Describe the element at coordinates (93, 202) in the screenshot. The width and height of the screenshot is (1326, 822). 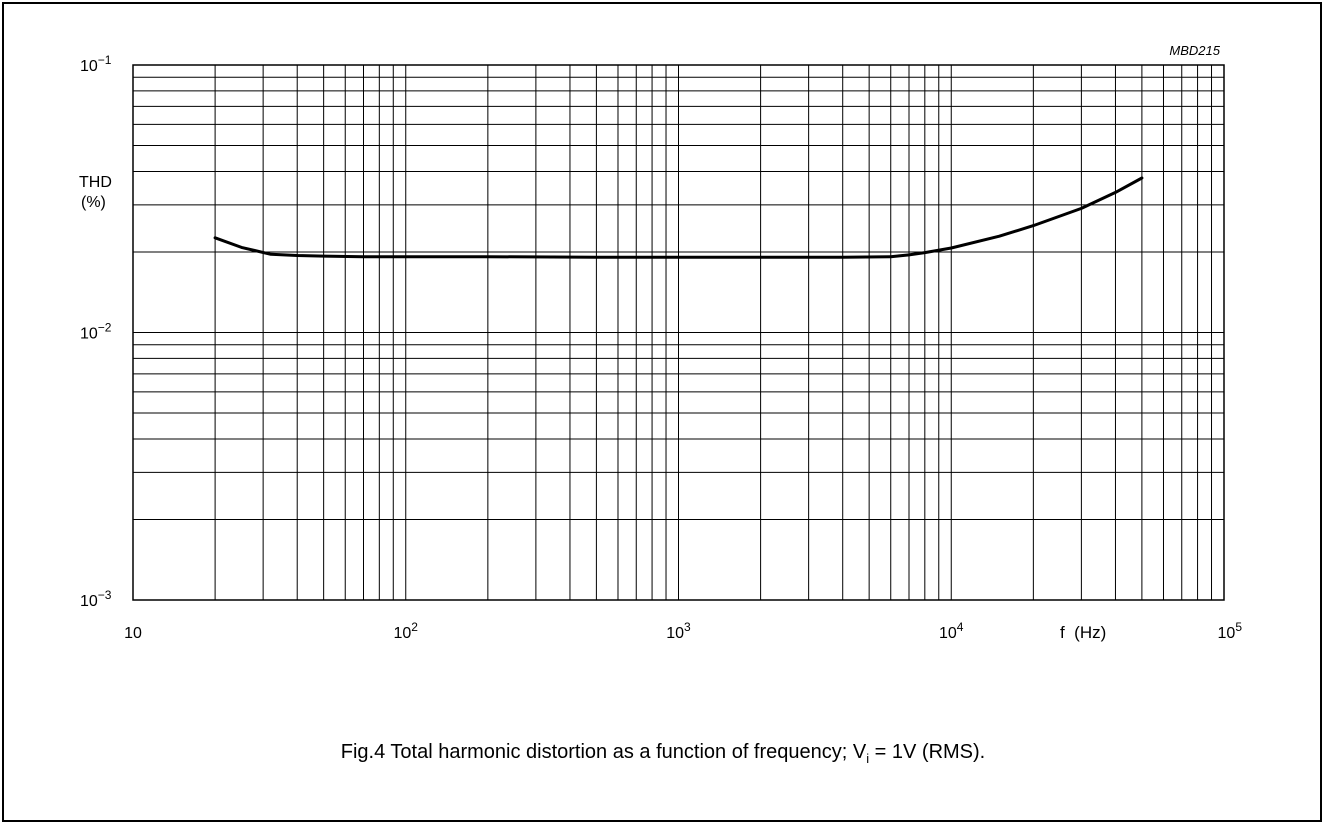
I see `y-axis-label-line2: (%)` at that location.